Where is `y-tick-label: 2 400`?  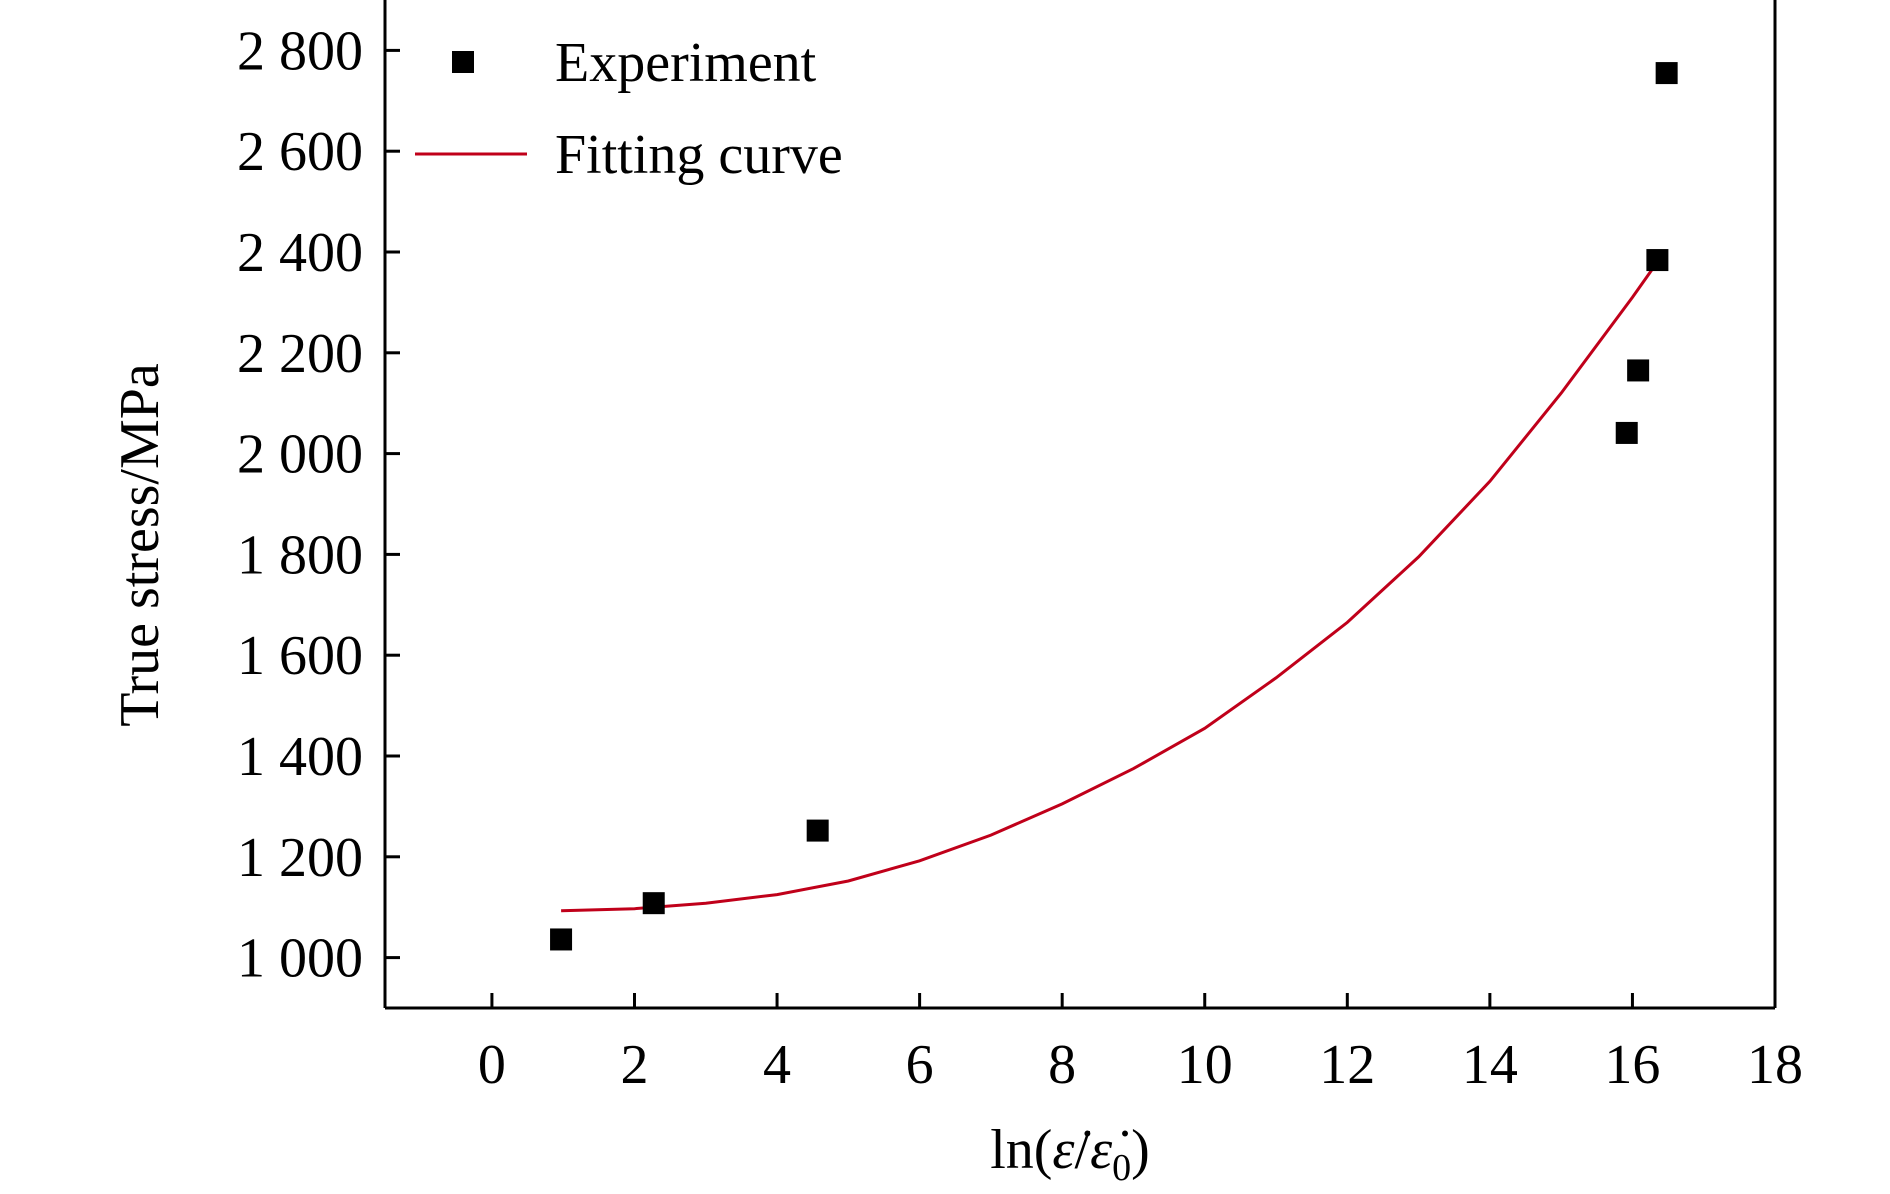 y-tick-label: 2 400 is located at coordinates (300, 253).